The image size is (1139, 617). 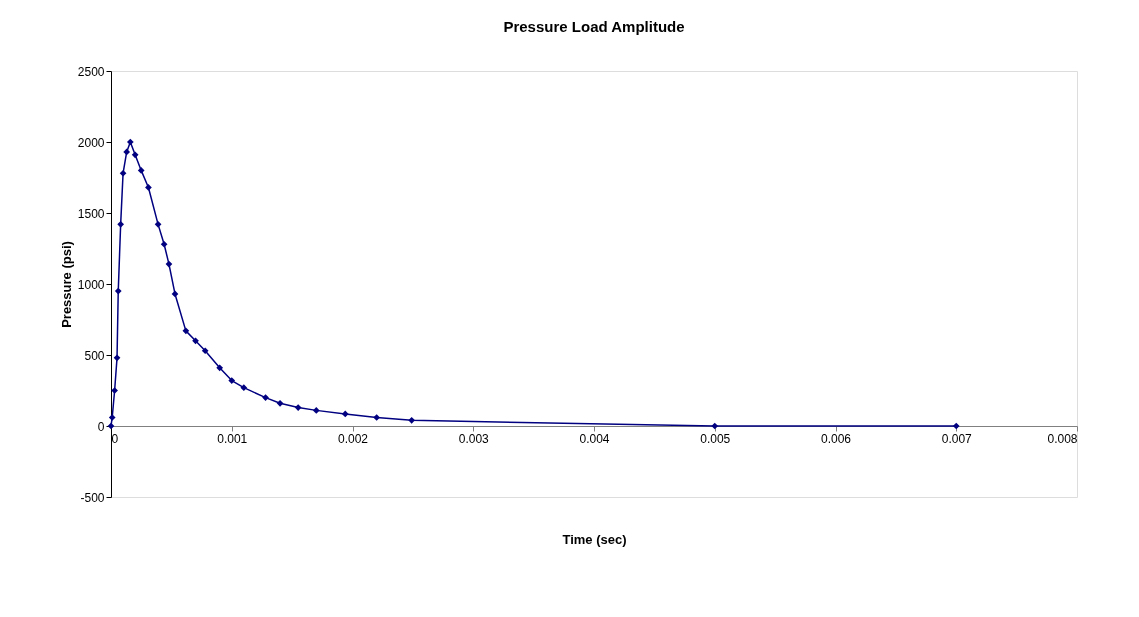 I want to click on x-tick-label: 0, so click(x=115, y=438).